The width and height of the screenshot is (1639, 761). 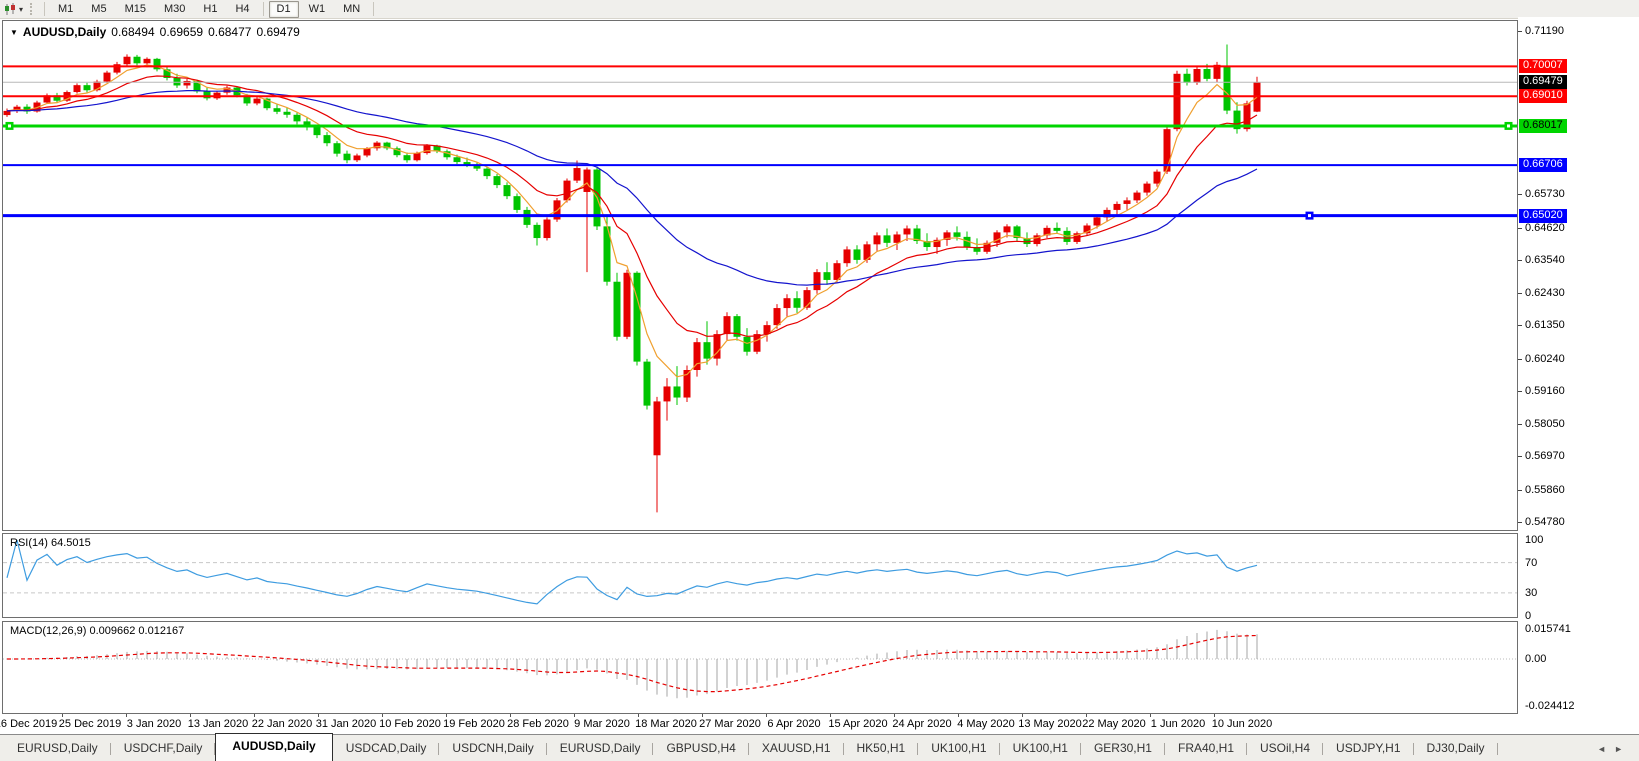 What do you see at coordinates (1622, 749) in the screenshot?
I see `scroll-right-icon: ►` at bounding box center [1622, 749].